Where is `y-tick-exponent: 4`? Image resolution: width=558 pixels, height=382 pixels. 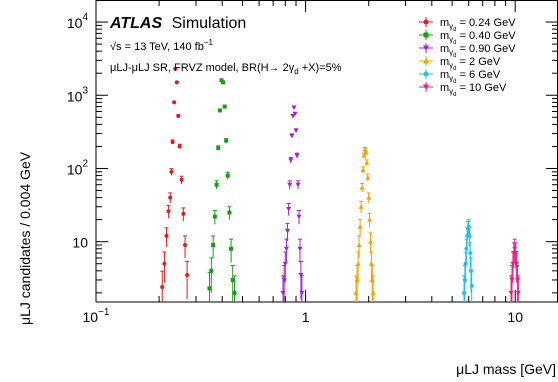 y-tick-exponent: 4 is located at coordinates (85, 17).